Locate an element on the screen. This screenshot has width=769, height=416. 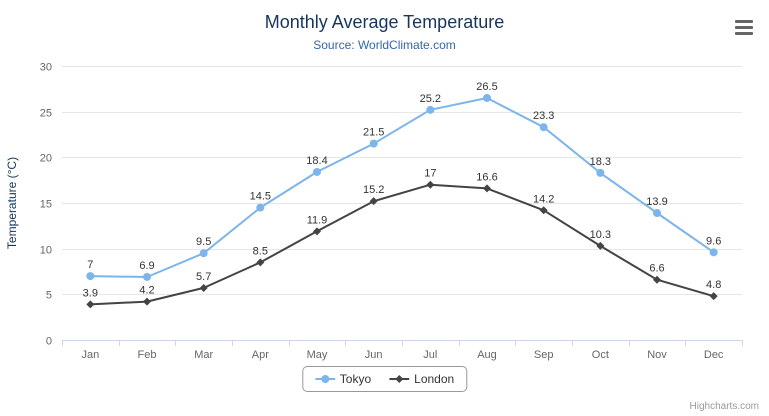
y-axis-label: 30 is located at coordinates (46, 68).